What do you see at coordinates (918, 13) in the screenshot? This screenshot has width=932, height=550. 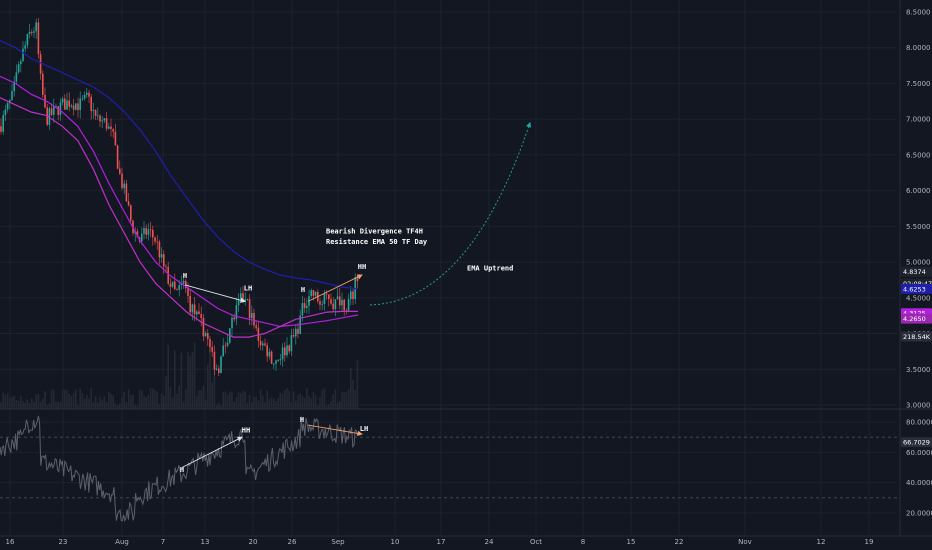 I see `y-tick-label: 8.5000` at bounding box center [918, 13].